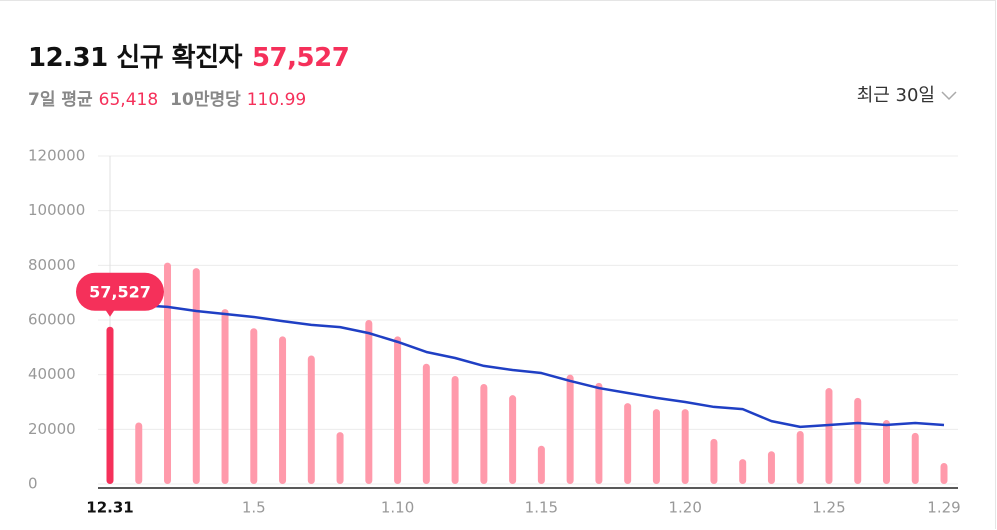 The height and width of the screenshot is (530, 997). What do you see at coordinates (943, 508) in the screenshot?
I see `x-tick-label: 1.29` at bounding box center [943, 508].